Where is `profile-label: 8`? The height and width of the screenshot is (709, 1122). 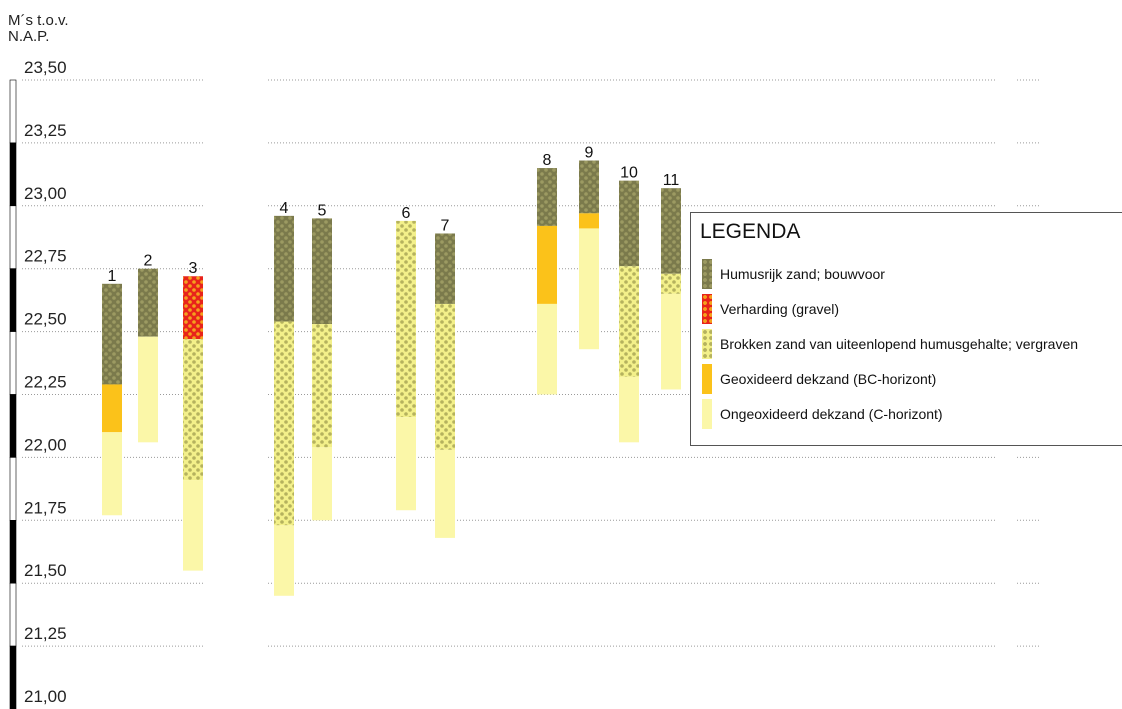
profile-label: 8 is located at coordinates (547, 160).